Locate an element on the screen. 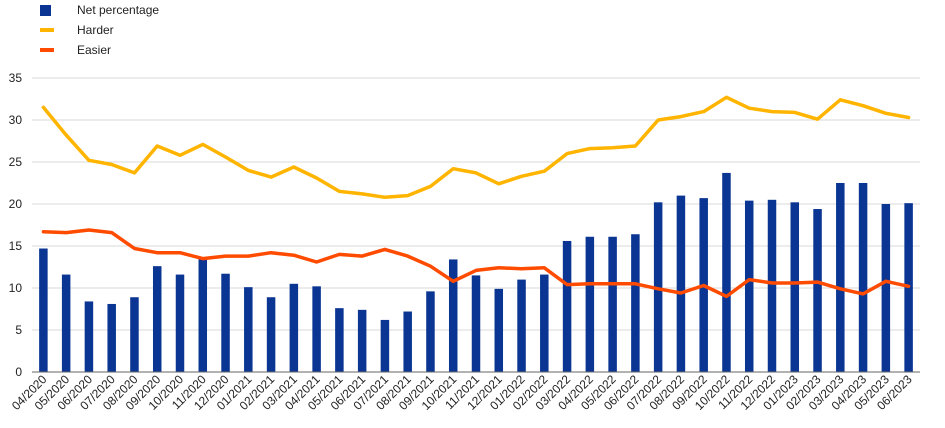 The image size is (945, 428). bar-03/2021 is located at coordinates (294, 327).